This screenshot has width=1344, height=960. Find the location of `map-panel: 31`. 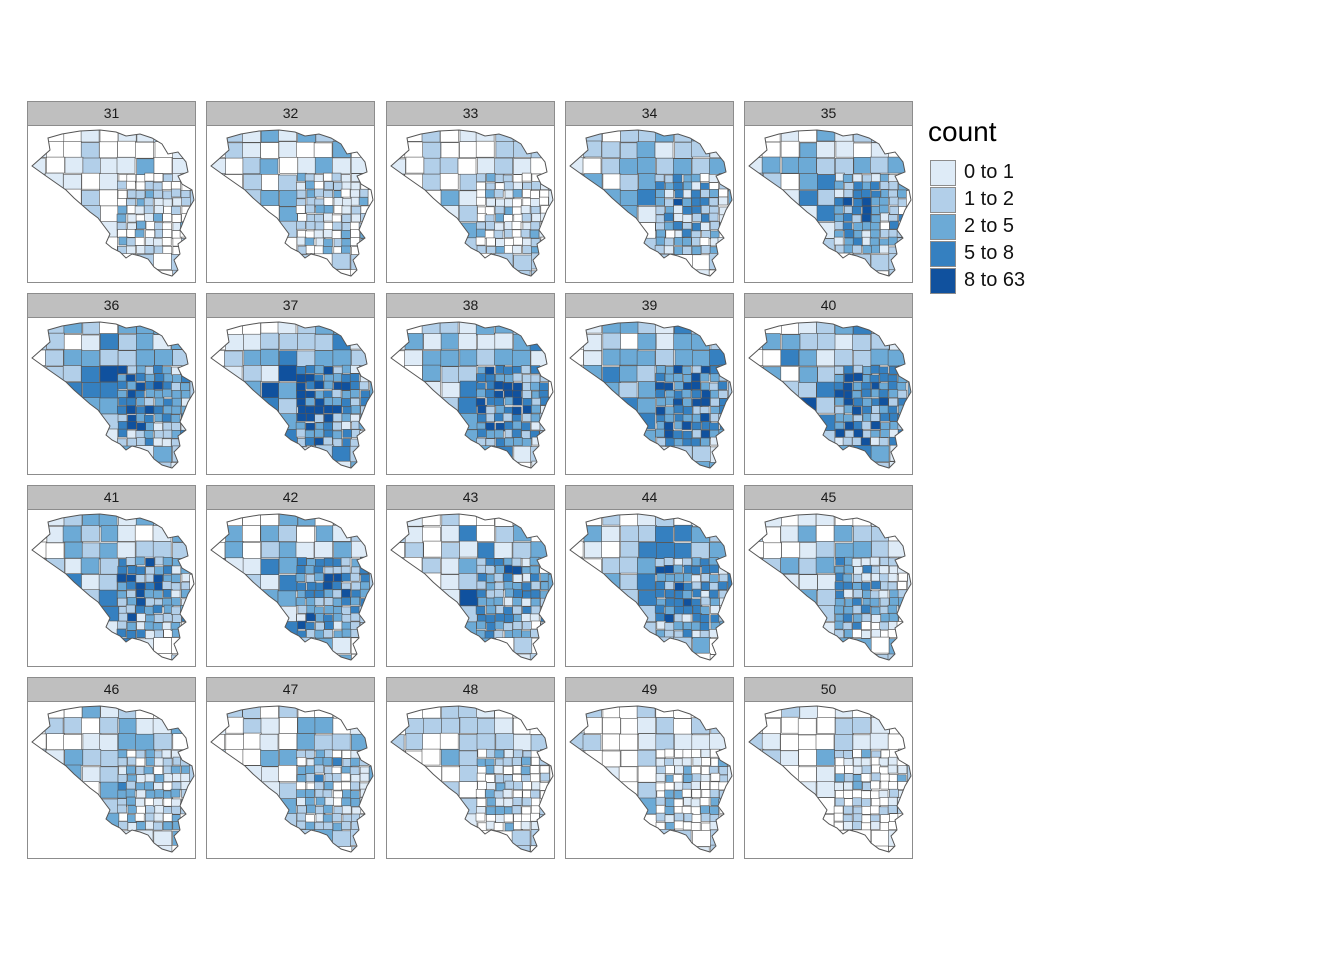

map-panel: 31 is located at coordinates (111, 192).